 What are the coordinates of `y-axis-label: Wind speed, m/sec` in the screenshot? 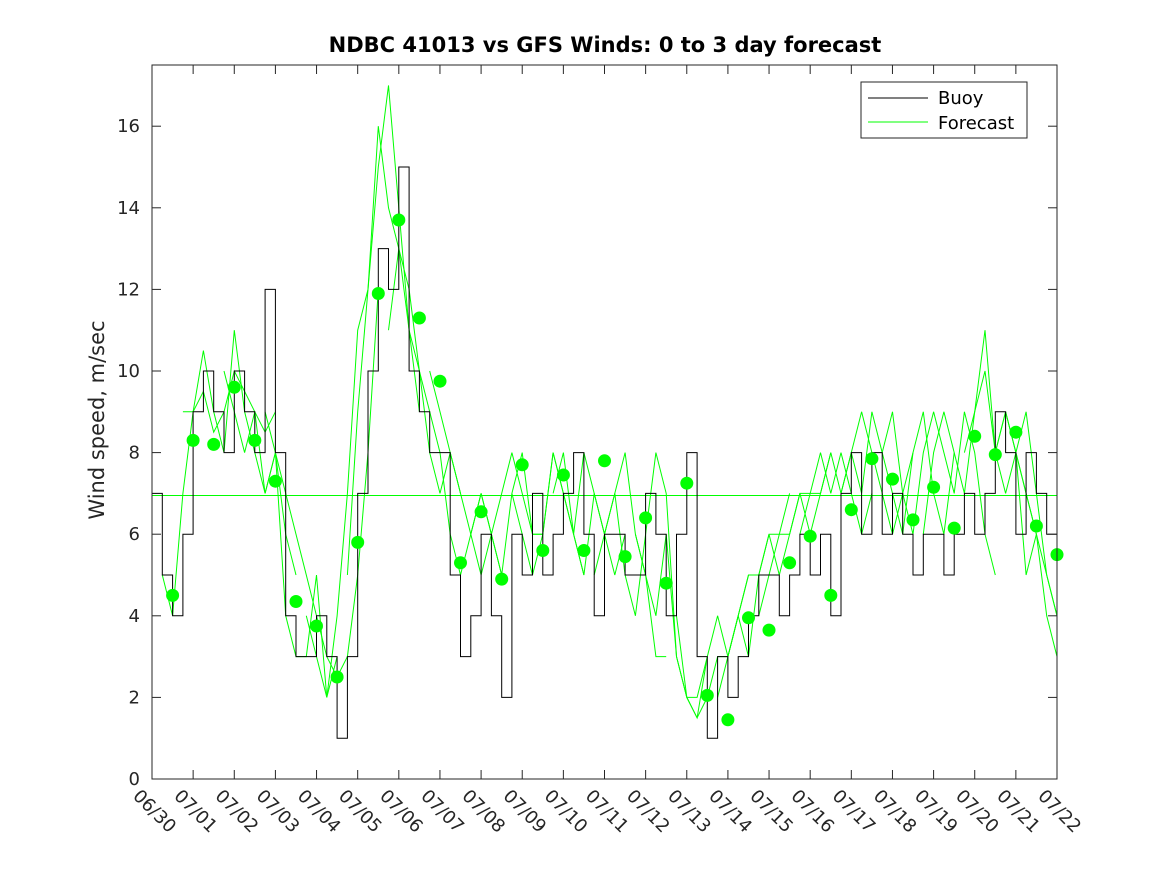 It's located at (97, 419).